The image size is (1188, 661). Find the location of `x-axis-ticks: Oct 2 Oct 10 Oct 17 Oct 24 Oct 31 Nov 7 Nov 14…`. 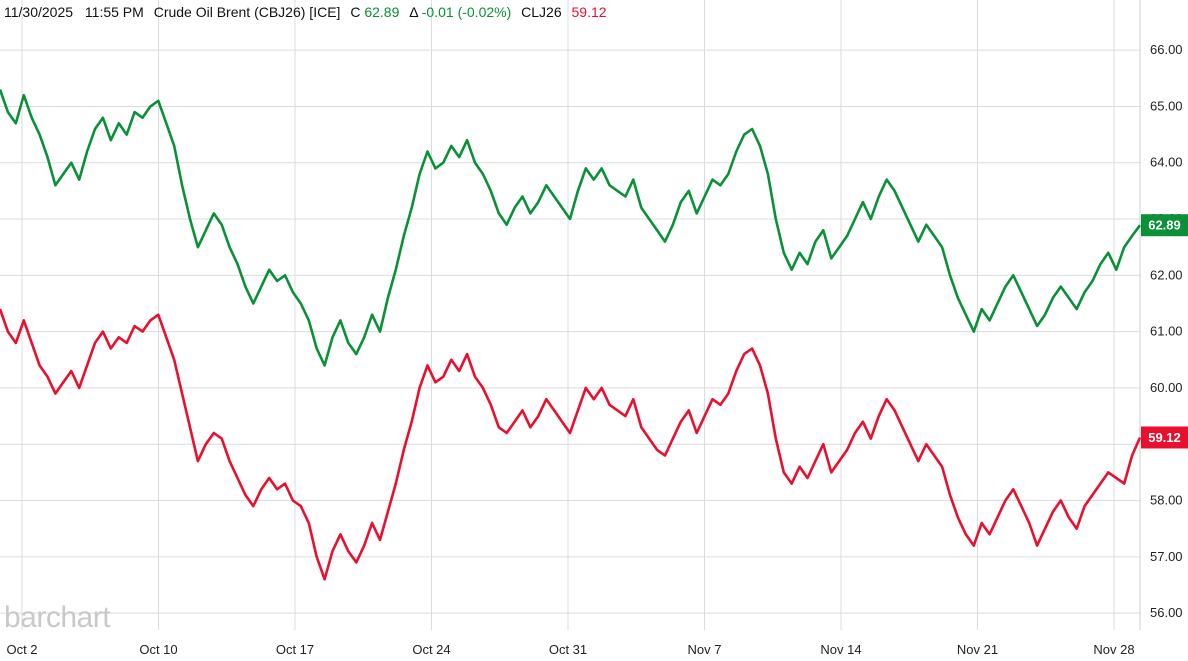

x-axis-ticks: Oct 2 Oct 10 Oct 17 Oct 24 Oct 31 Nov 7 Nov 14… is located at coordinates (570, 649).